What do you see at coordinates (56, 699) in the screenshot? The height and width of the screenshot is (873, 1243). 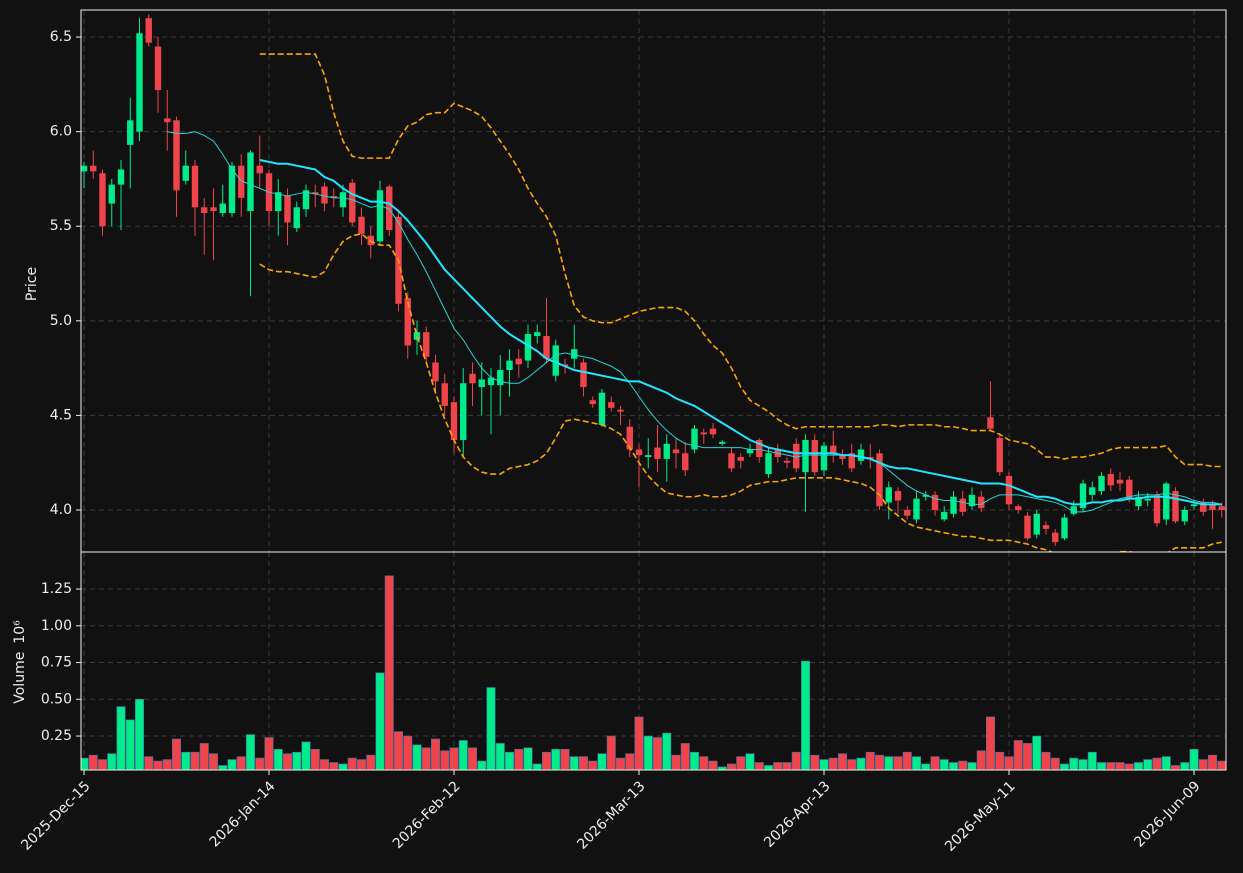 I see `y-tick-label: 0.50` at bounding box center [56, 699].